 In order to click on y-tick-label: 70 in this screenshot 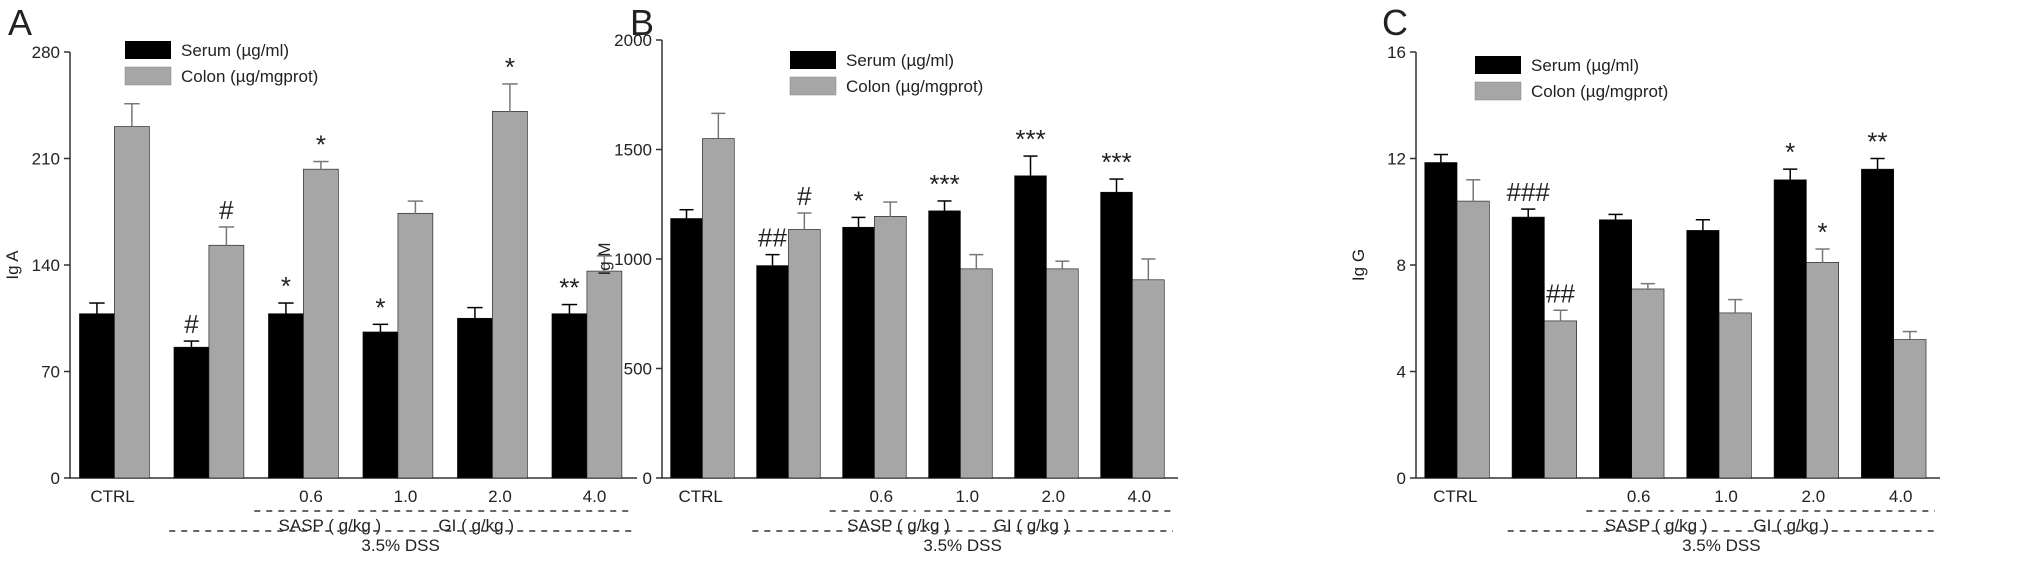, I will do `click(50, 372)`.